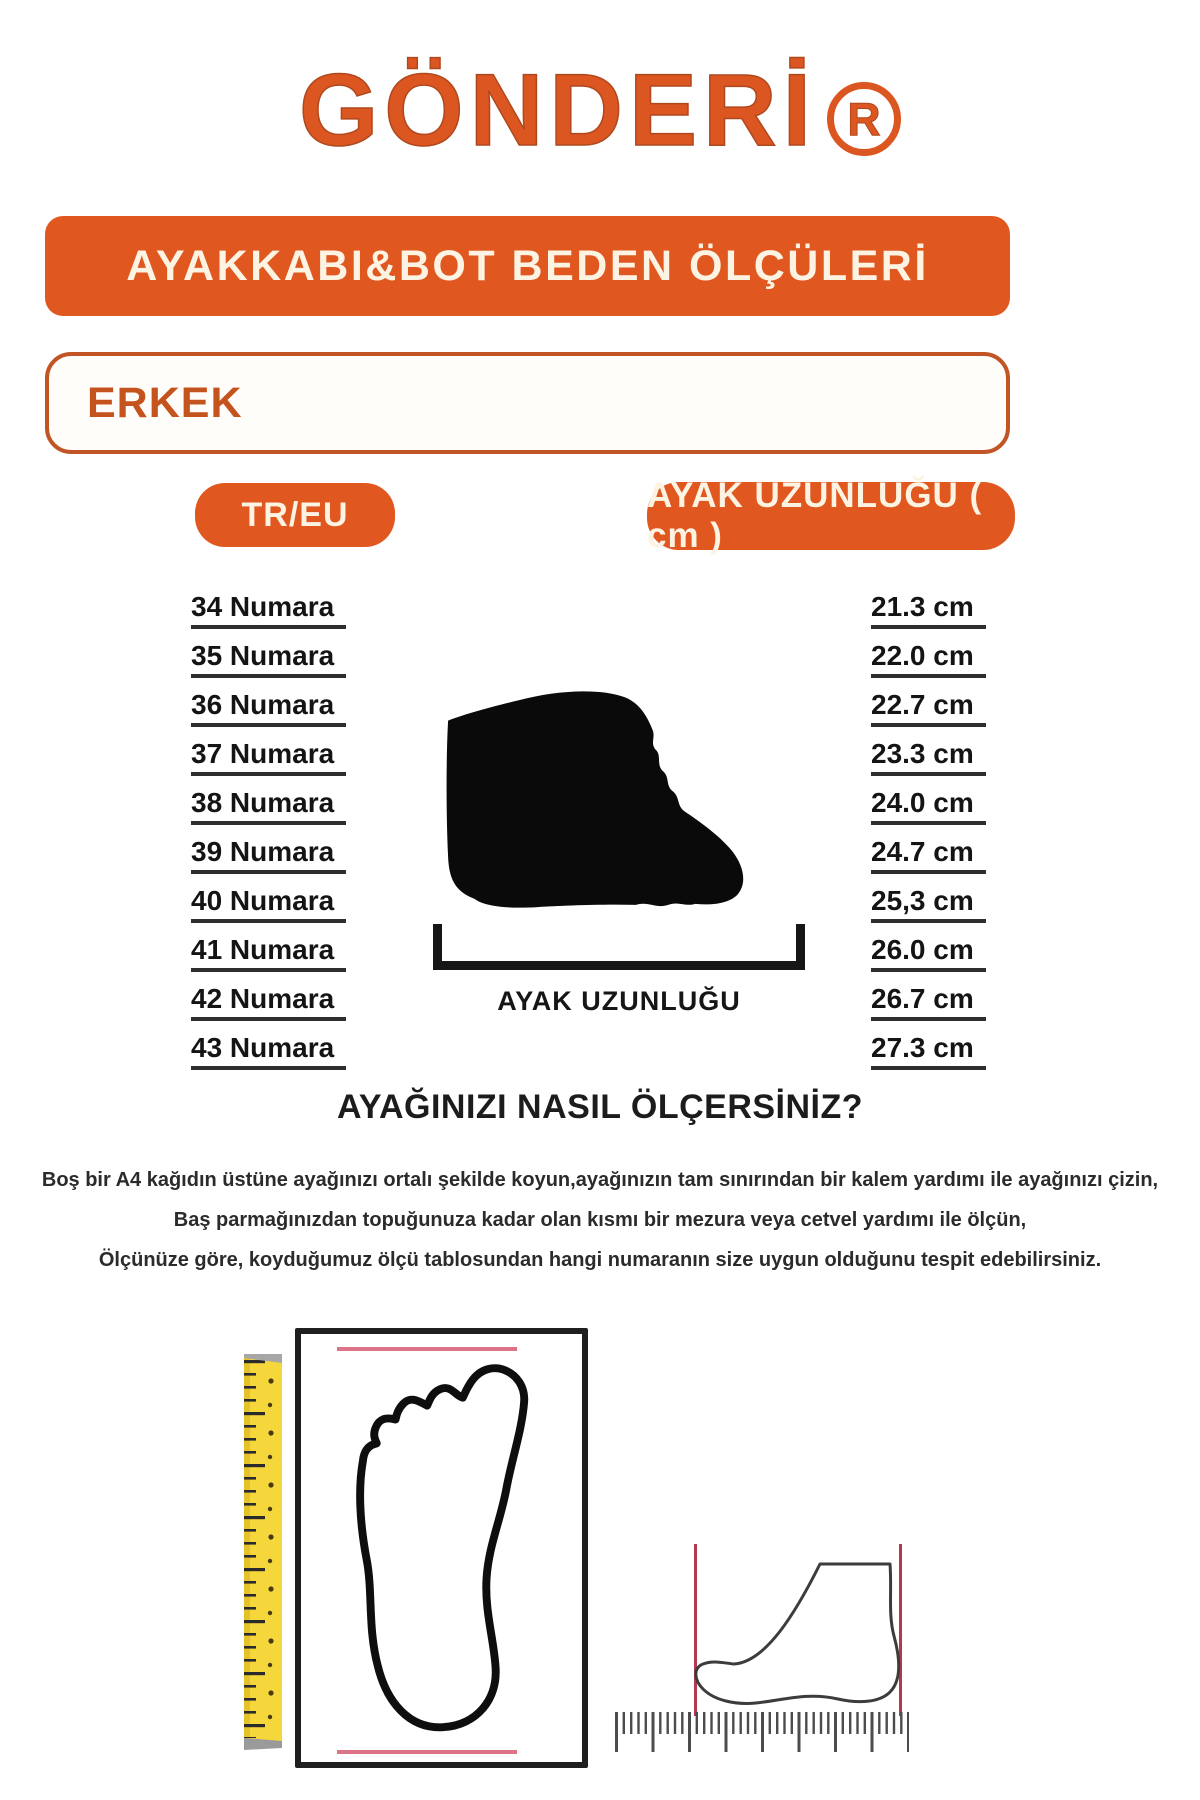 This screenshot has height=1800, width=1200. What do you see at coordinates (928, 953) in the screenshot?
I see `length-cell: 26.0 cm` at bounding box center [928, 953].